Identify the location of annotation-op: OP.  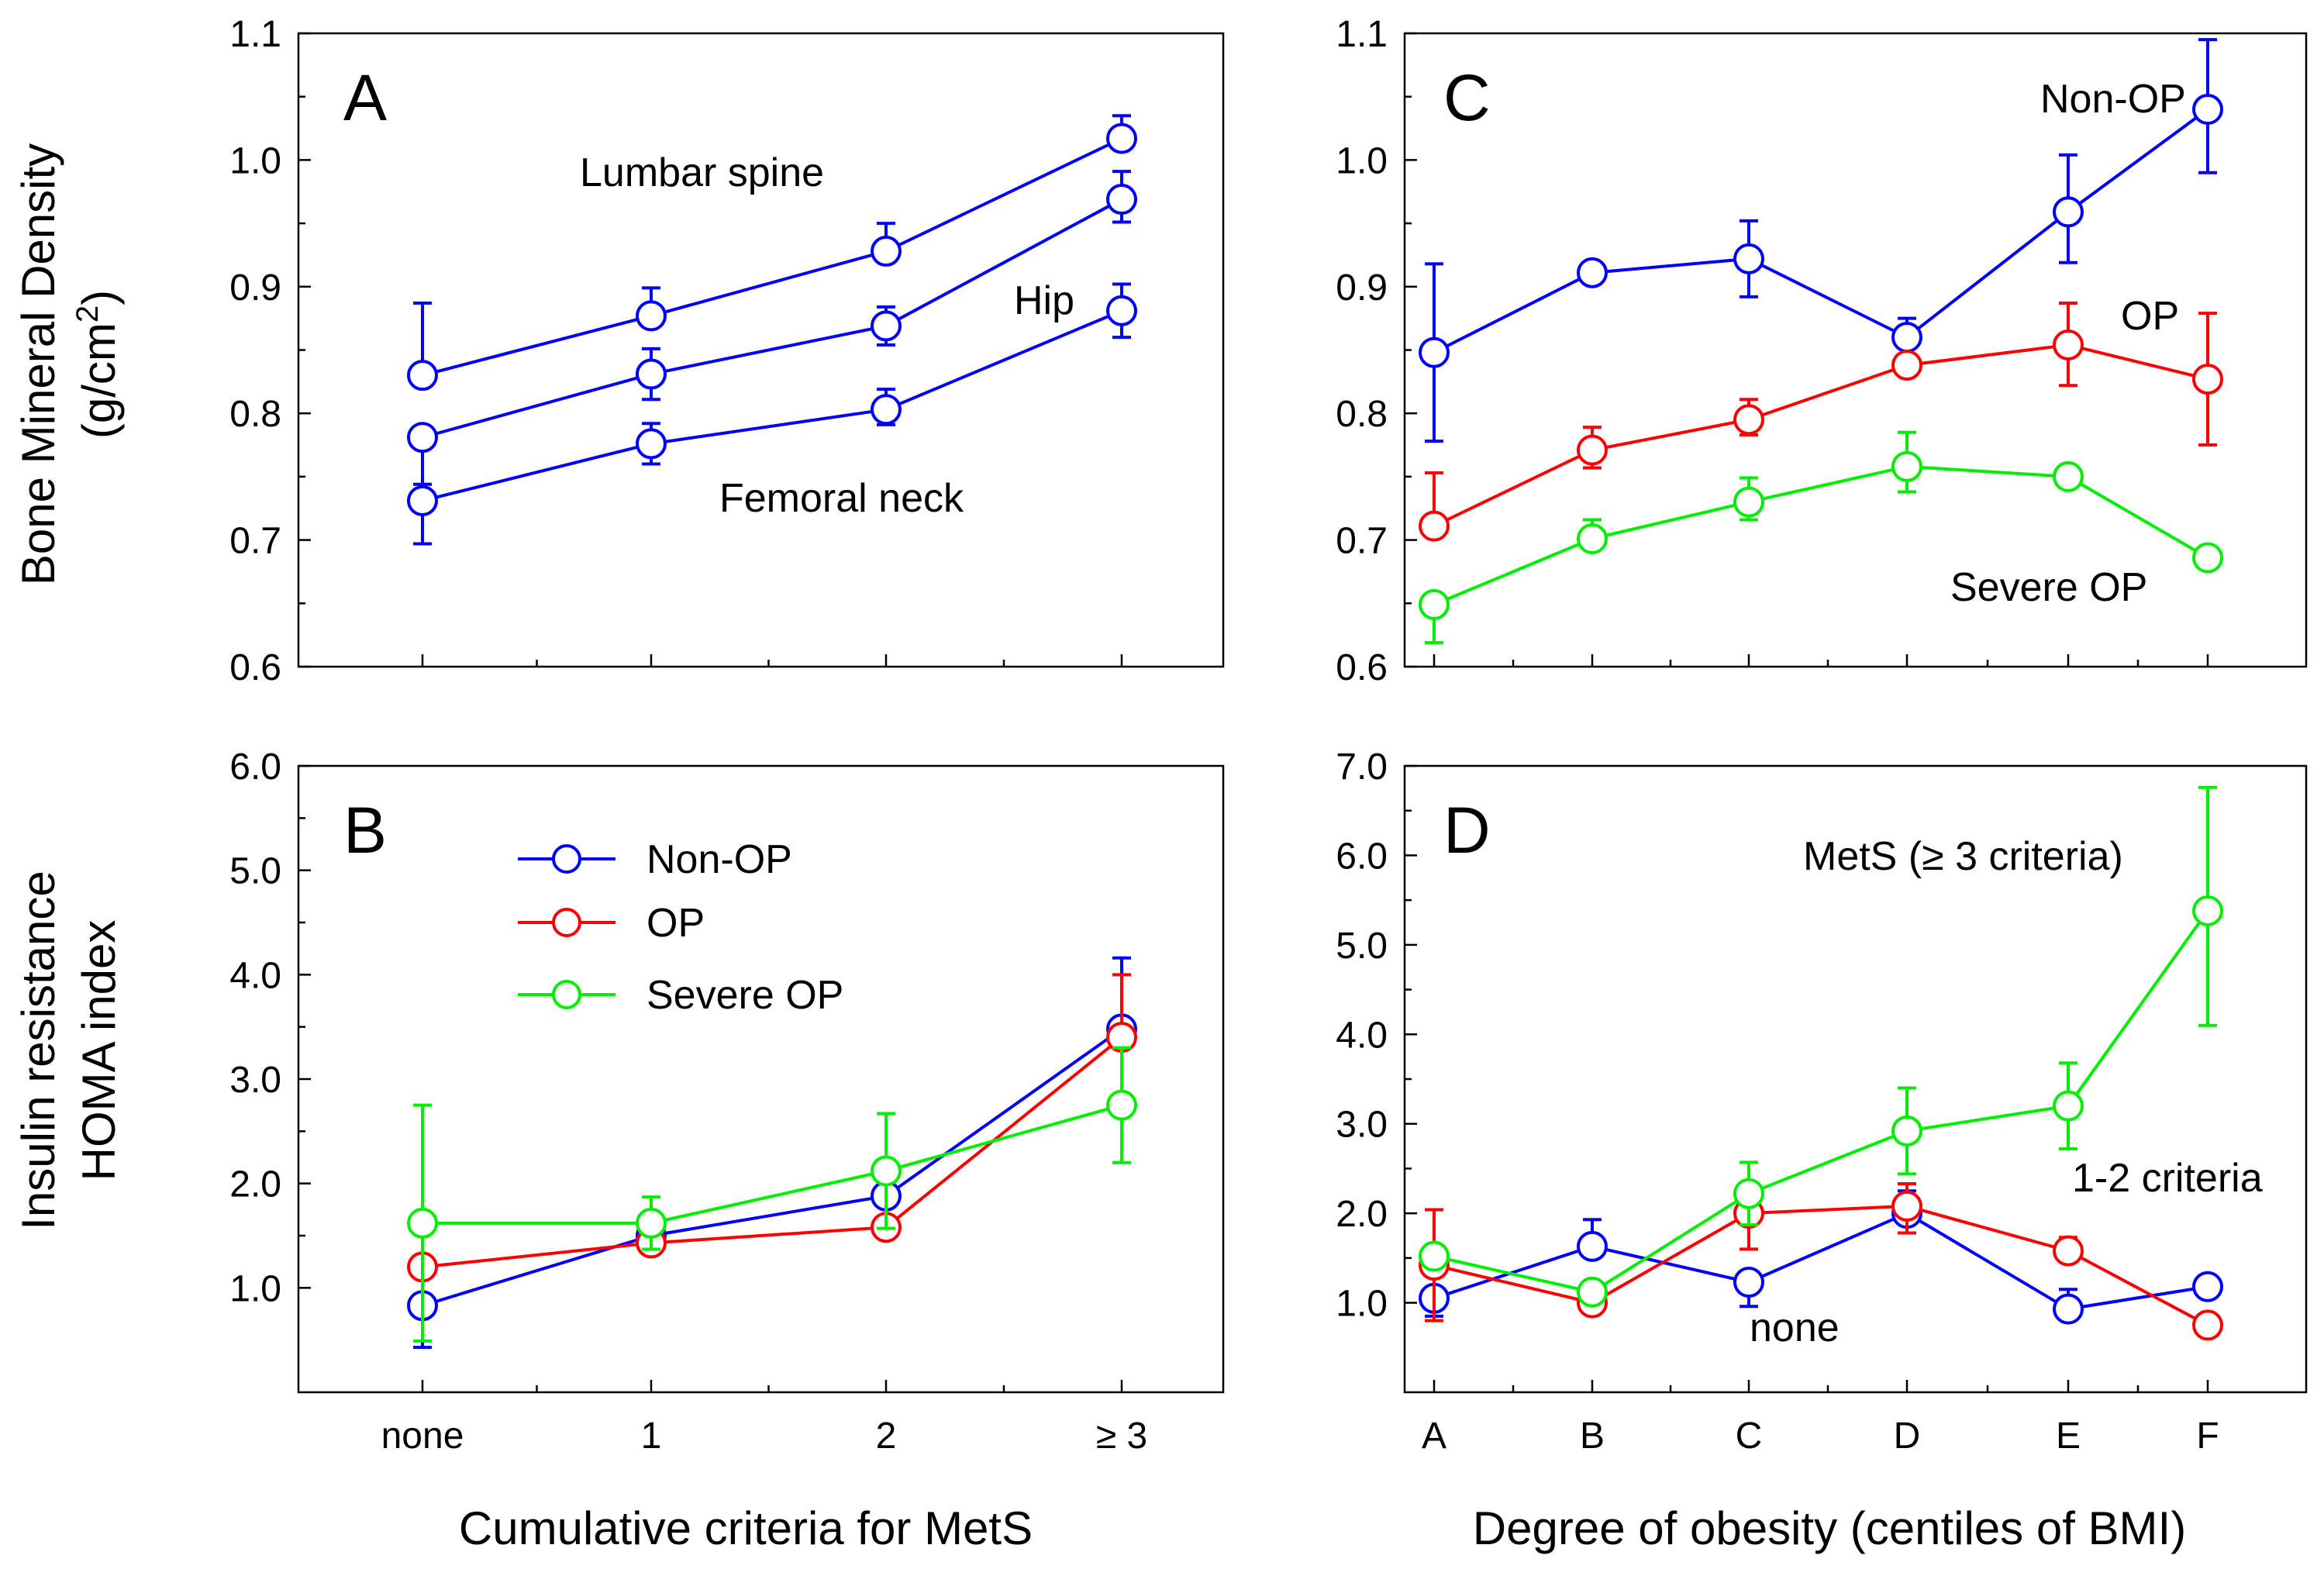
(2150, 316).